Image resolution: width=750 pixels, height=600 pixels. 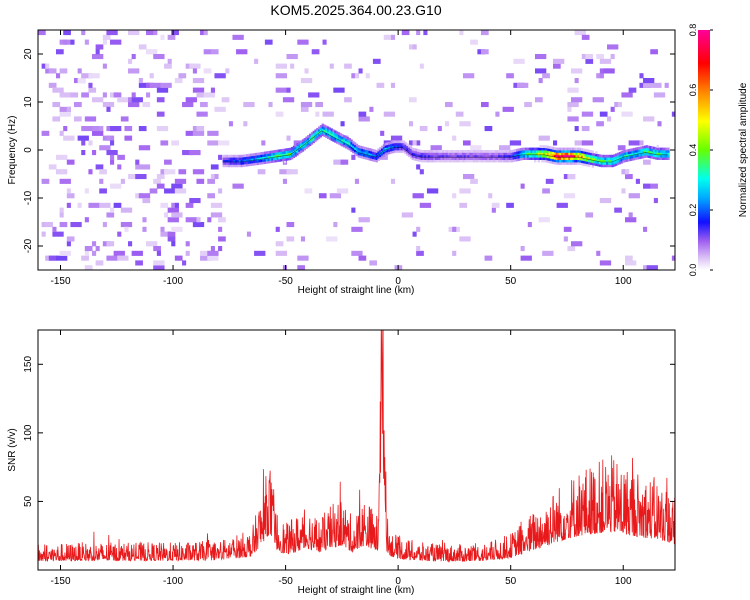 What do you see at coordinates (285, 581) in the screenshot?
I see `snr-x-tick-label: -50` at bounding box center [285, 581].